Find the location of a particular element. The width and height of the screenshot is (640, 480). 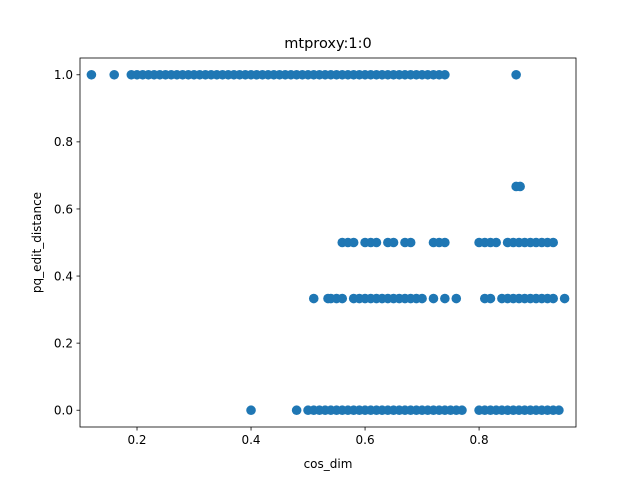

y-tick-label: 1.0 is located at coordinates (63, 75).